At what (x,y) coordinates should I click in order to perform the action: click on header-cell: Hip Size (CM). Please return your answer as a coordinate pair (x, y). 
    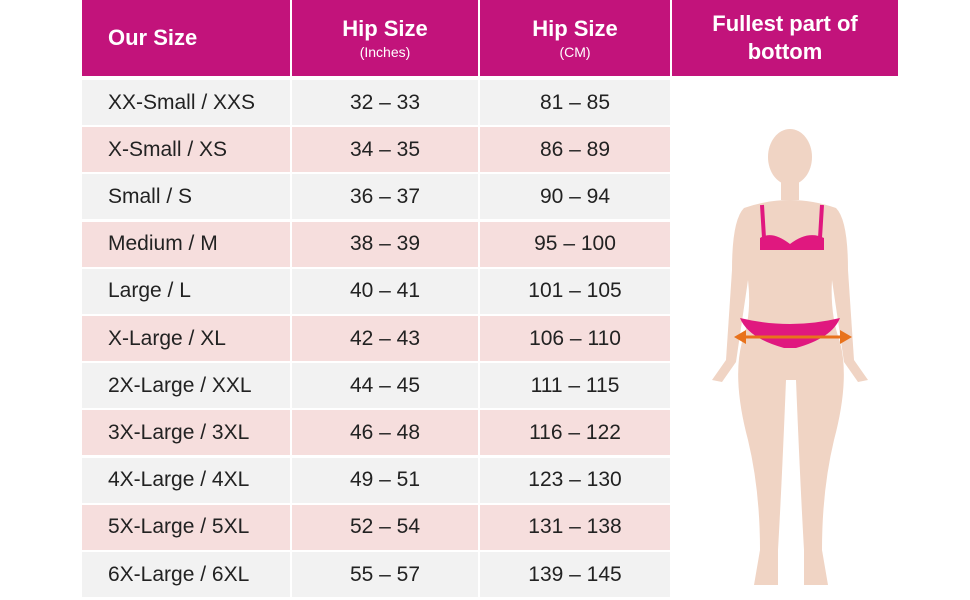
    Looking at the image, I should click on (575, 38).